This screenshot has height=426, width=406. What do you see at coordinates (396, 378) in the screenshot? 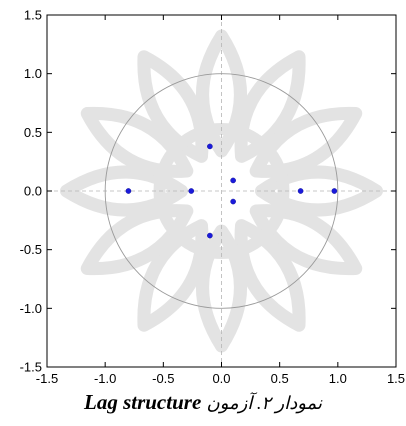
I see `x-tick-label: 1.5` at bounding box center [396, 378].